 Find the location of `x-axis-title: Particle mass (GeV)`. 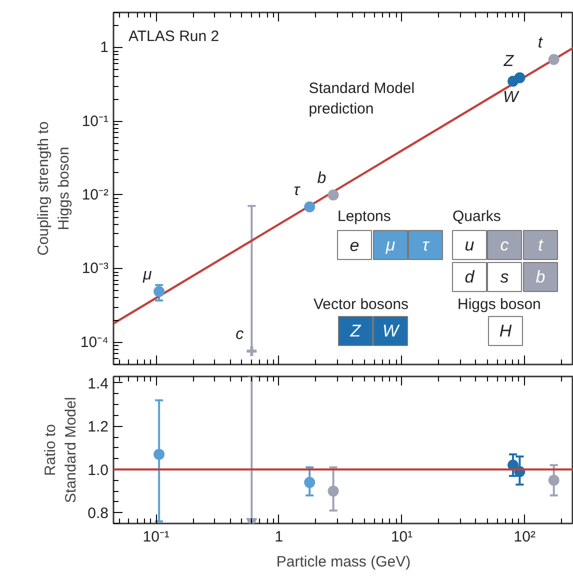

x-axis-title: Particle mass (GeV) is located at coordinates (343, 562).